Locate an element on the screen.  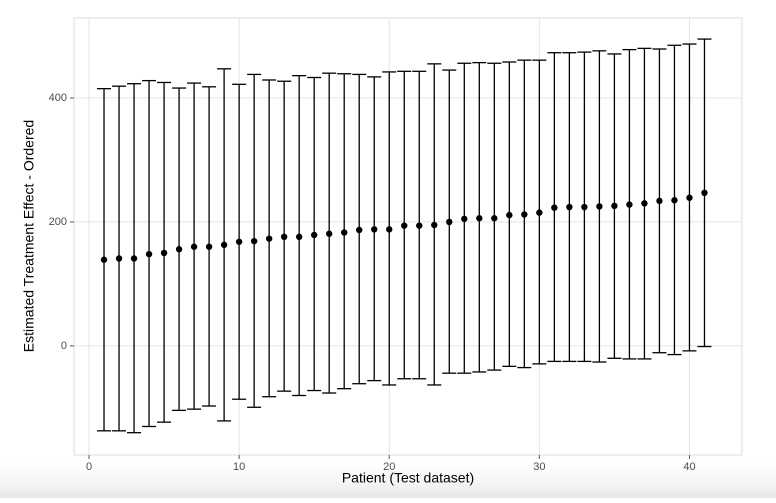
y-tick-label: 0 is located at coordinates (64, 346).